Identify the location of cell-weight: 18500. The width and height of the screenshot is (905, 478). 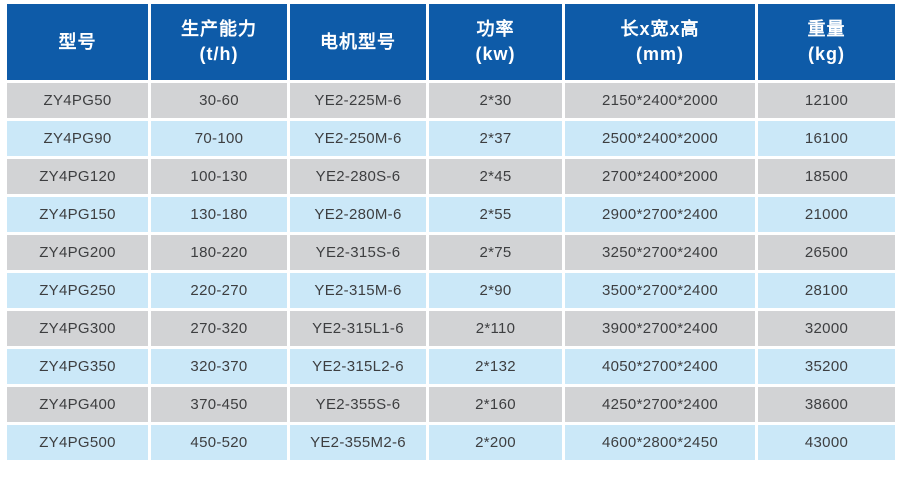
(826, 176).